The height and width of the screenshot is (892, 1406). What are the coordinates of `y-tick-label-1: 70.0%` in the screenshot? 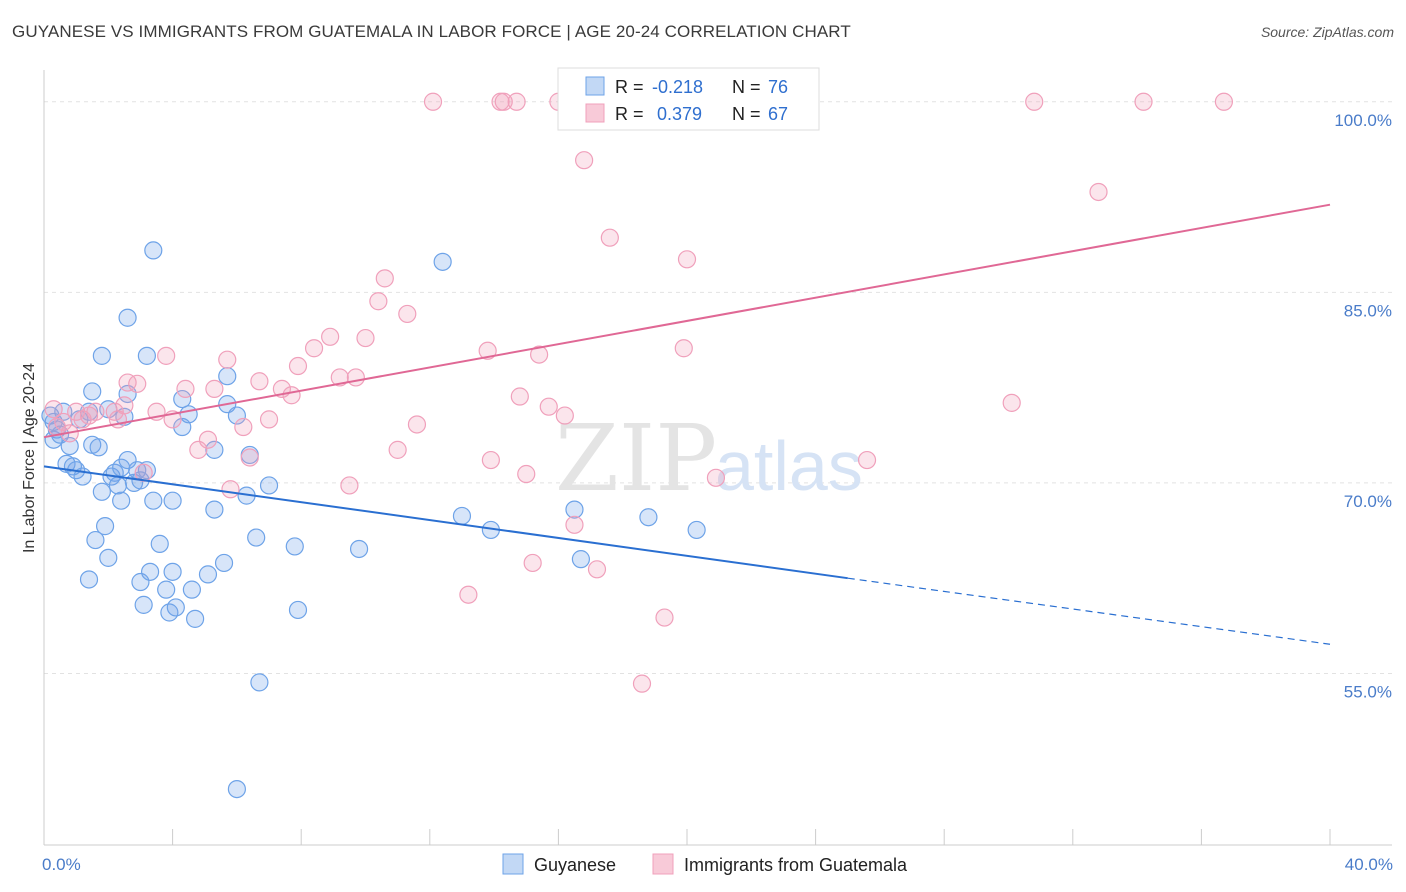 It's located at (1368, 501).